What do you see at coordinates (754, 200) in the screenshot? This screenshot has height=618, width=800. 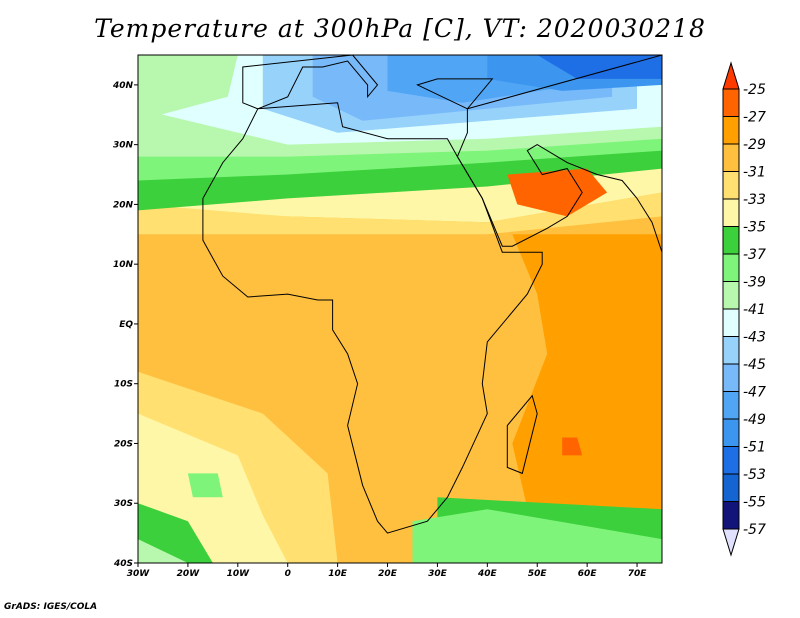 I see `colorbar-label: -33` at bounding box center [754, 200].